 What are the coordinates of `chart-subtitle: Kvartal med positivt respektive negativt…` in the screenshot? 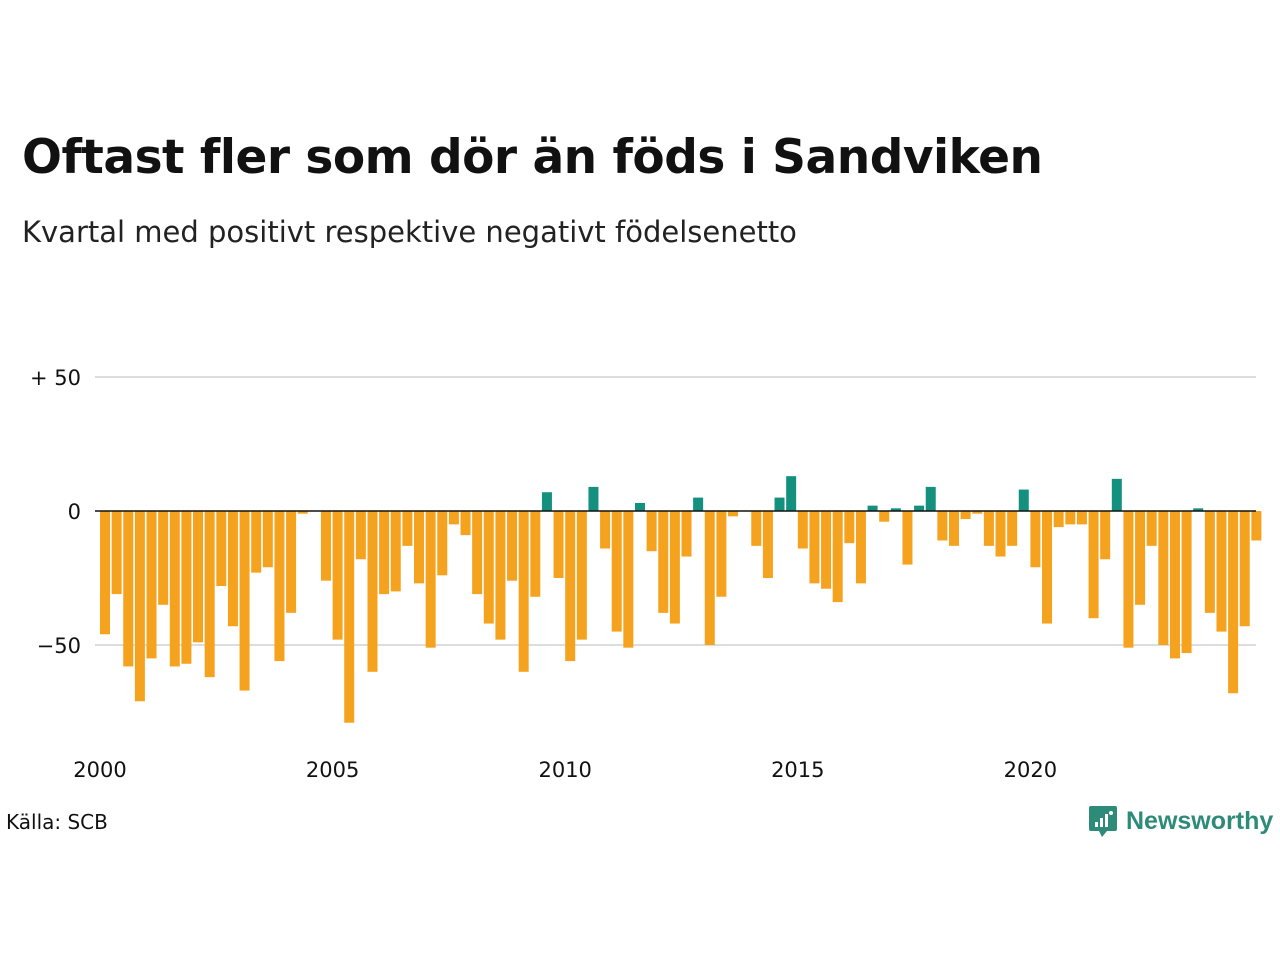 It's located at (409, 232).